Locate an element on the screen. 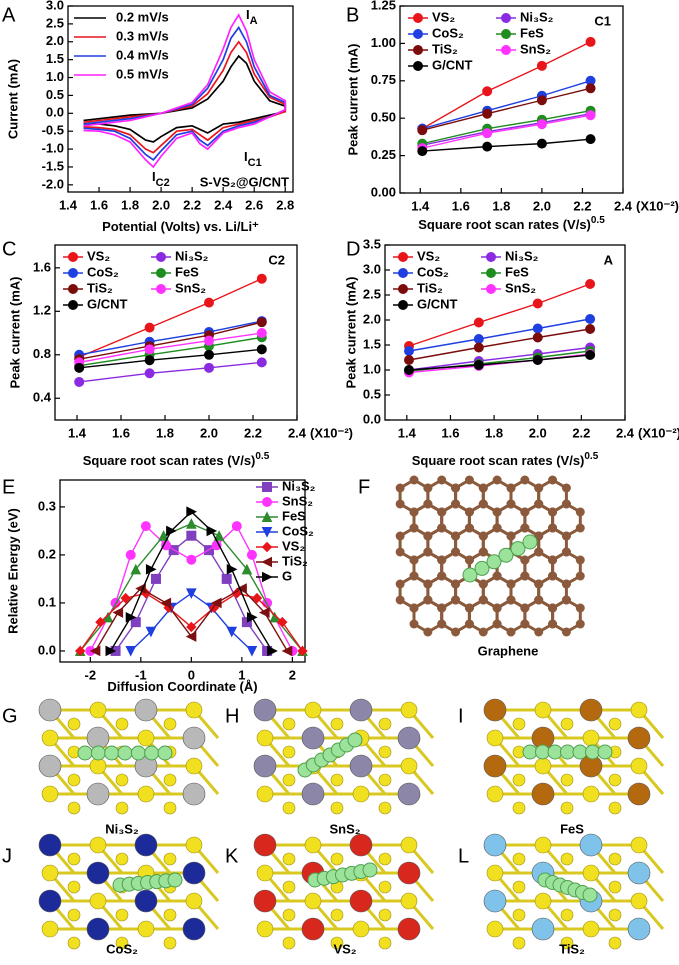 Image resolution: width=679 pixels, height=965 pixels. x-axis-title: Square root scan rates (V/s)0.5 is located at coordinates (176, 460).